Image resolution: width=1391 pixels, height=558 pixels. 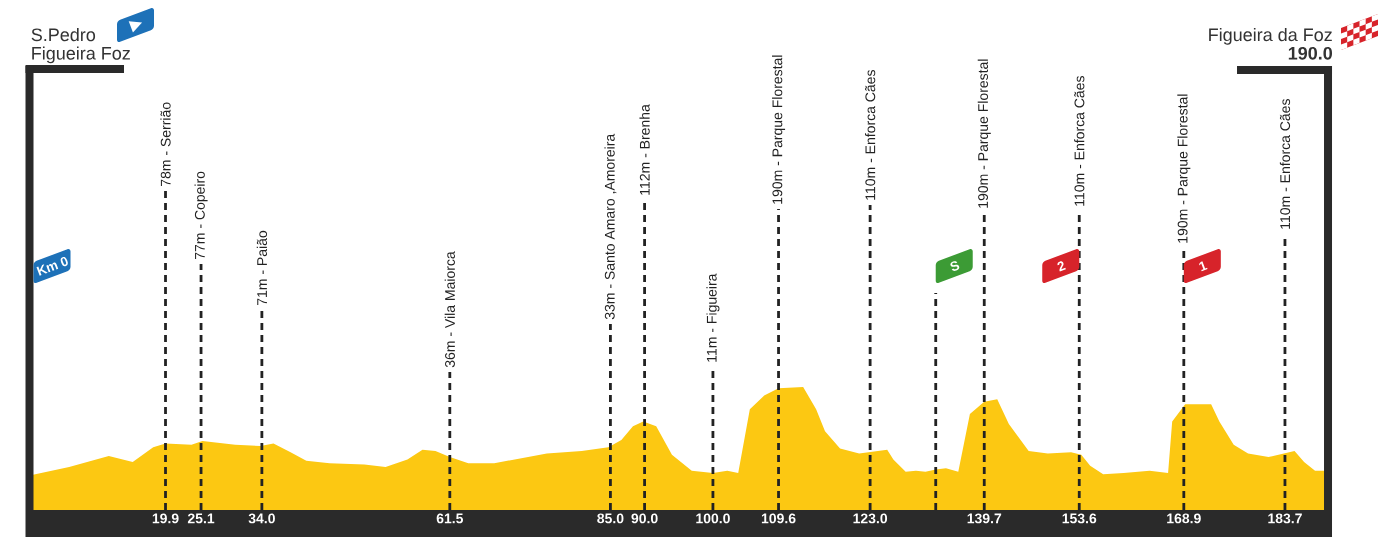 I want to click on x-tick-label: 109.6, so click(x=778, y=518).